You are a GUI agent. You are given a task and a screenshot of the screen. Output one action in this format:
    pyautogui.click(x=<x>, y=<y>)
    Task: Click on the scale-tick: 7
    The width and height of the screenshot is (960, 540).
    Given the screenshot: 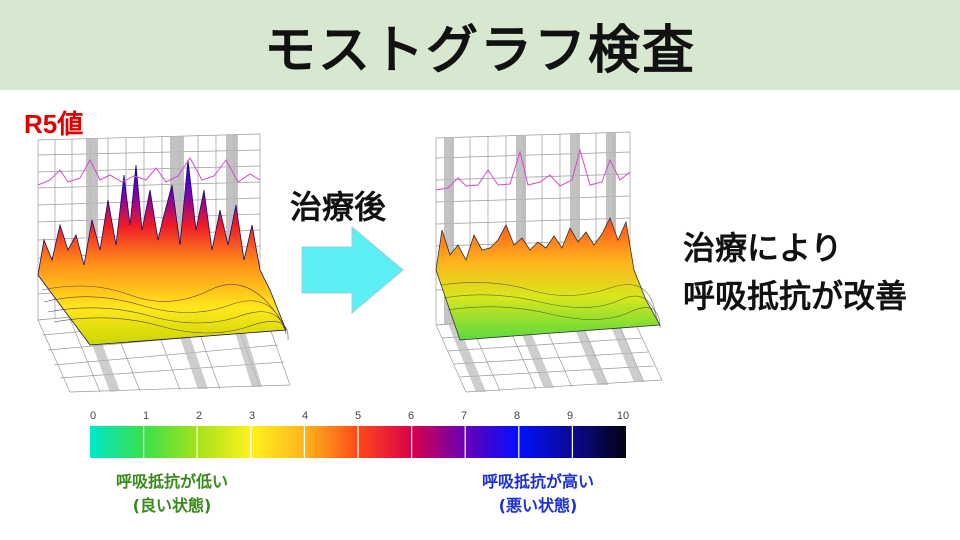 What is the action you would take?
    pyautogui.click(x=464, y=416)
    